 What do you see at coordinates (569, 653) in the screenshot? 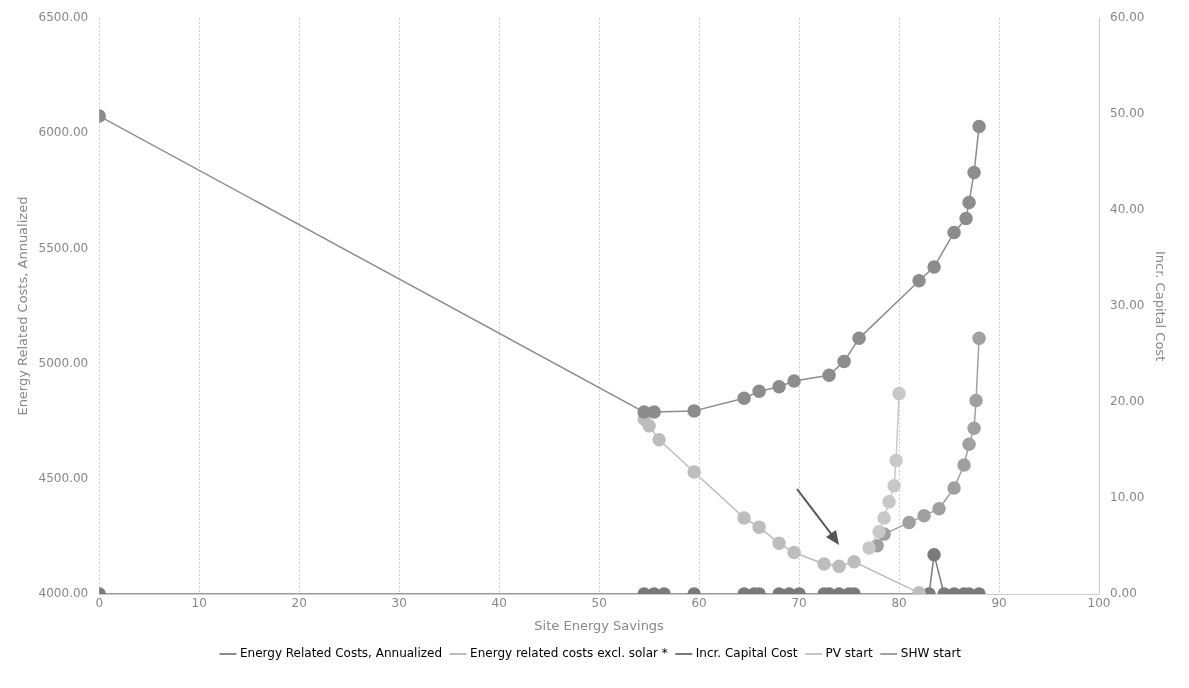
I see `legend-label: Energy related costs excl. solar *` at bounding box center [569, 653].